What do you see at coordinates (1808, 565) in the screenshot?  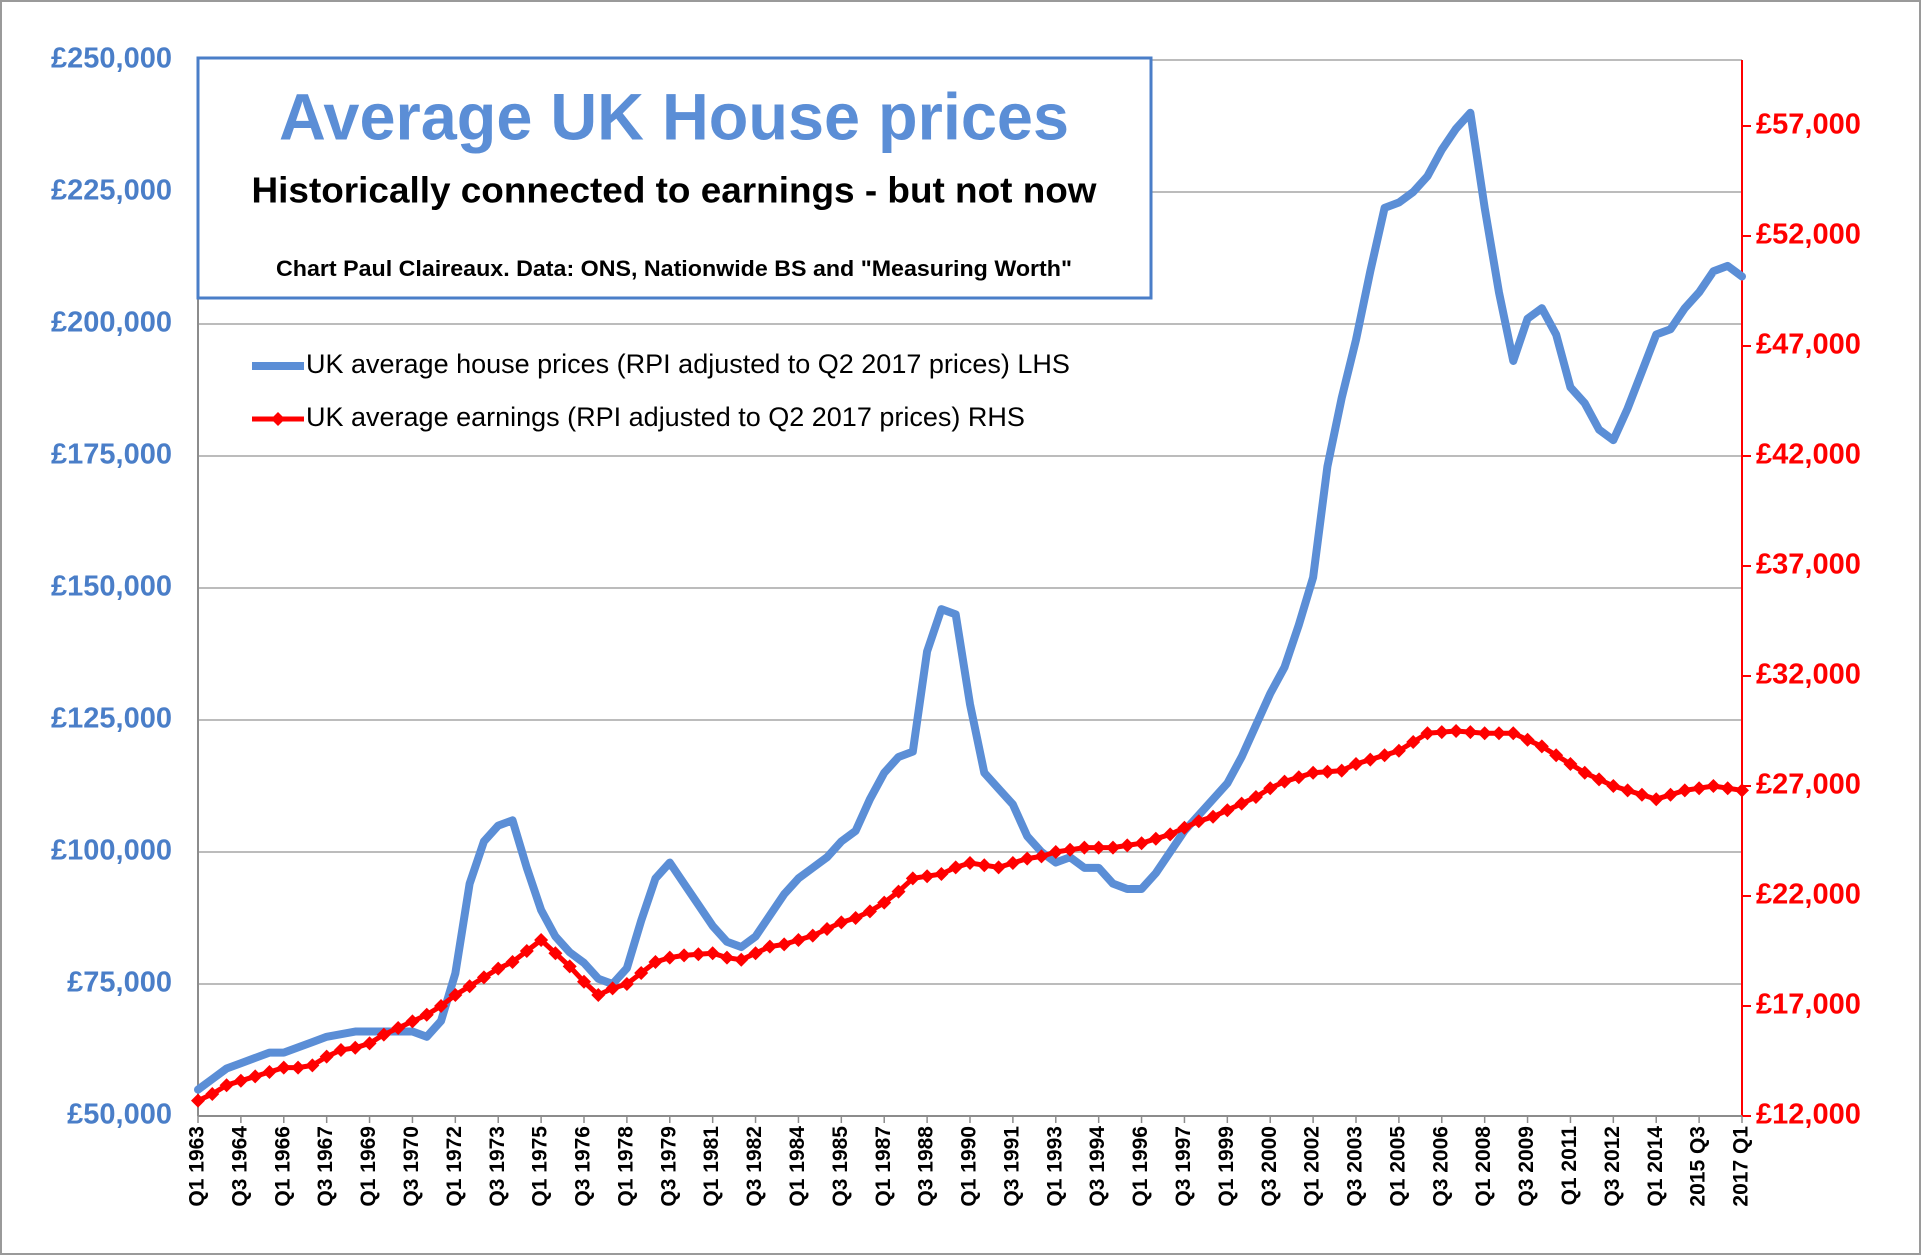 I see `y2-tick-label: £37,000` at bounding box center [1808, 565].